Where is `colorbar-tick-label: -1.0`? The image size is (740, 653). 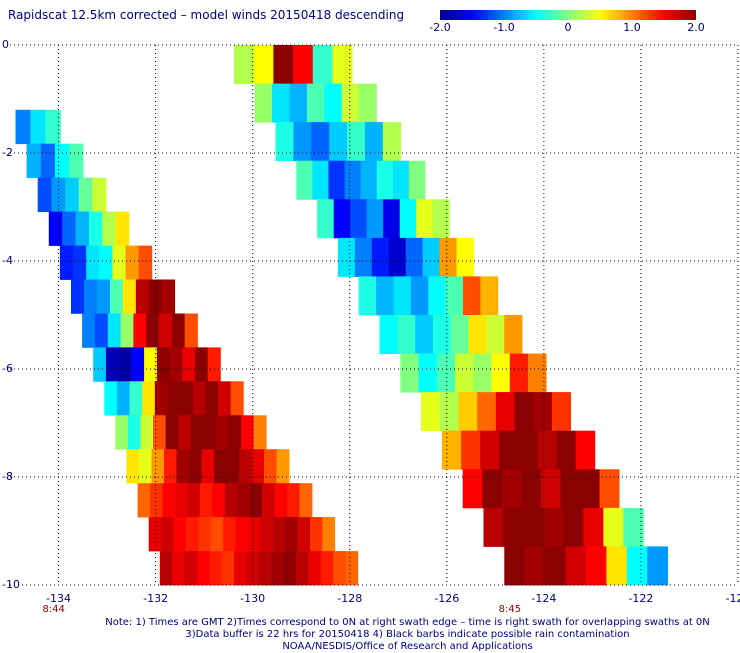 colorbar-tick-label: -1.0 is located at coordinates (504, 27).